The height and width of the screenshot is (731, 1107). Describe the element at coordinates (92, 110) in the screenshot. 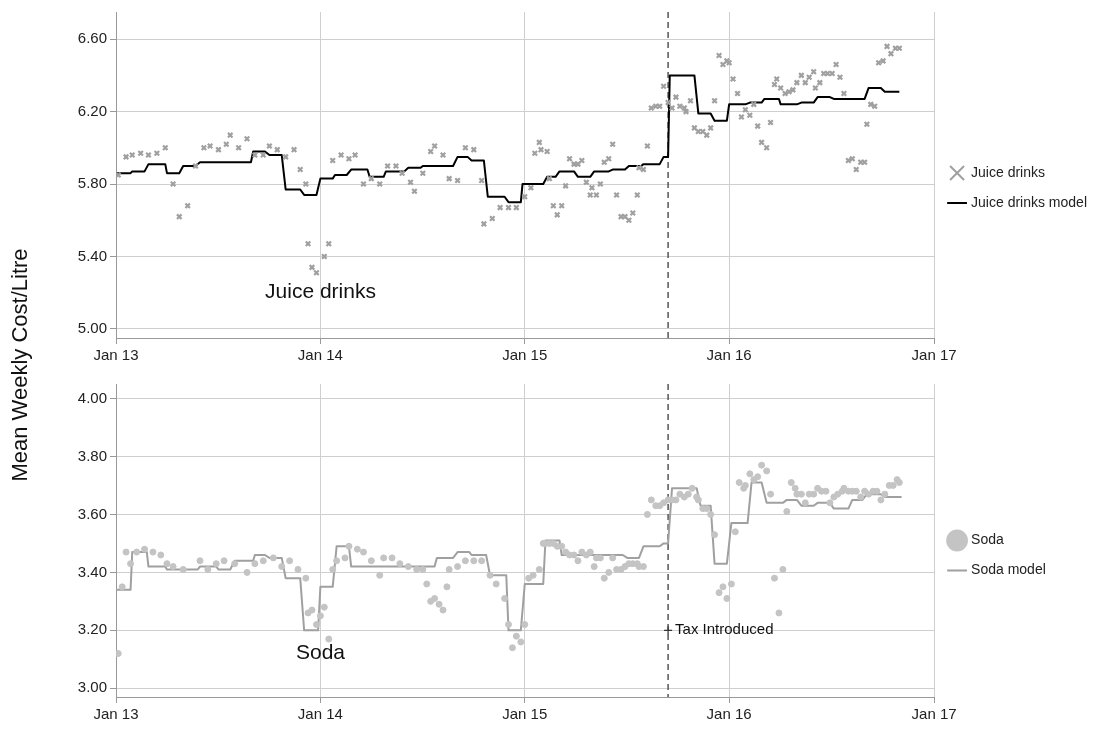

I see `y-tick-label: 6.20` at that location.